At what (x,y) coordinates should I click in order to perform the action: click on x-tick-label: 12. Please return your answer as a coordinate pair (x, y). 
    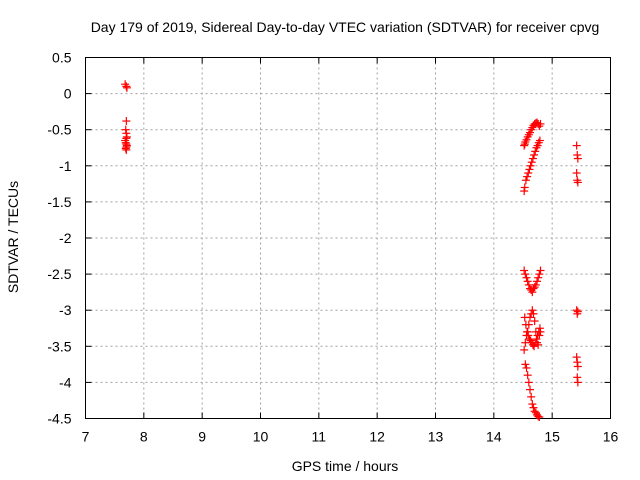
    Looking at the image, I should click on (377, 437).